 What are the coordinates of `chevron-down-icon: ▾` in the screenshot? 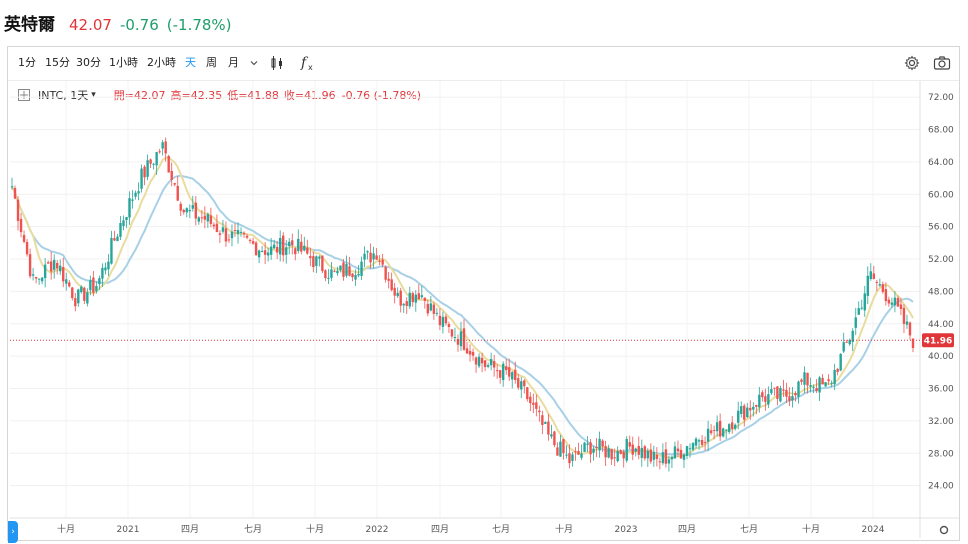 It's located at (93, 95).